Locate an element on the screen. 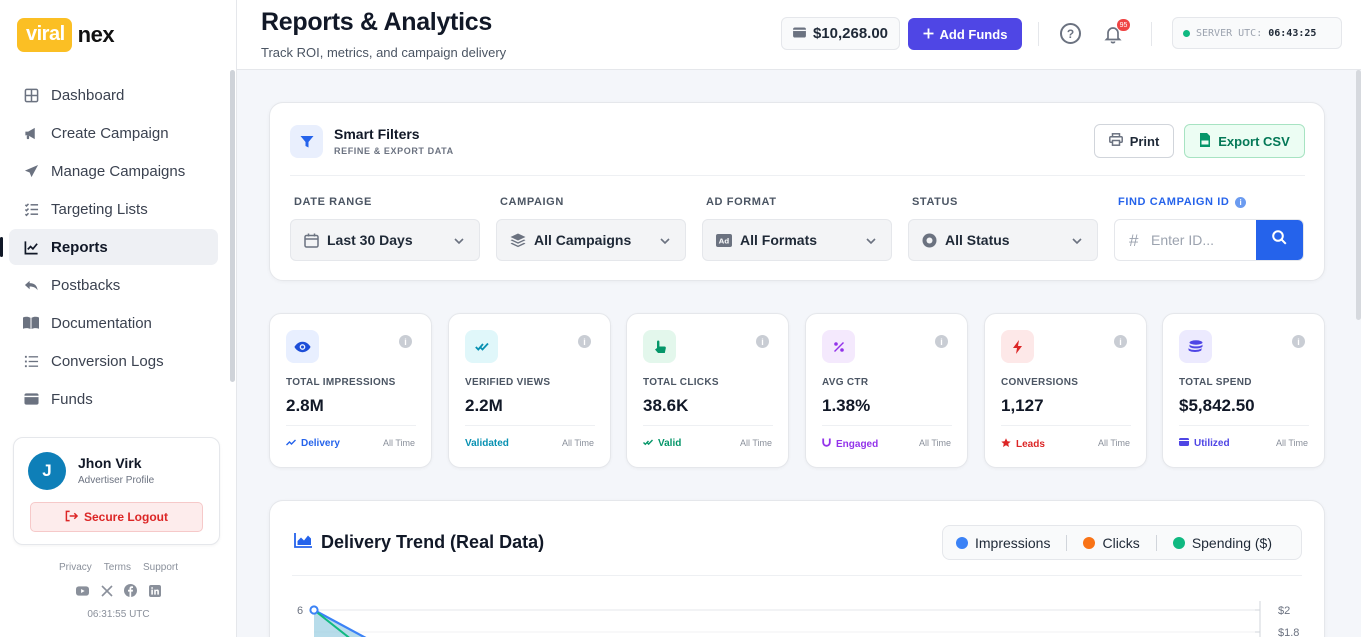 This screenshot has height=637, width=1361. legend-item-clicks: Clicks is located at coordinates (1111, 543).